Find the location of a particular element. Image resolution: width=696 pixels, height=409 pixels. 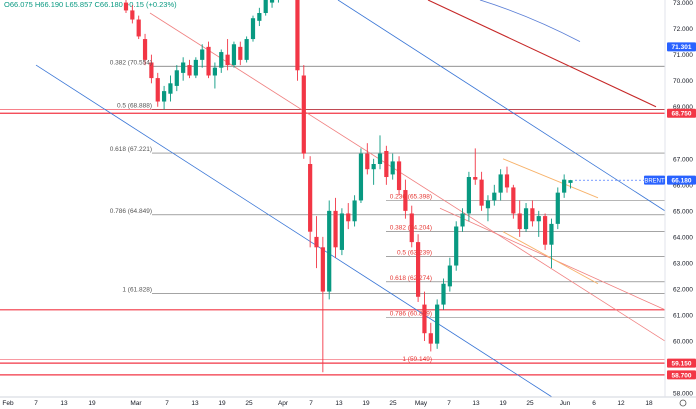

fib-level-label: 0.5 (68.888) is located at coordinates (134, 106).